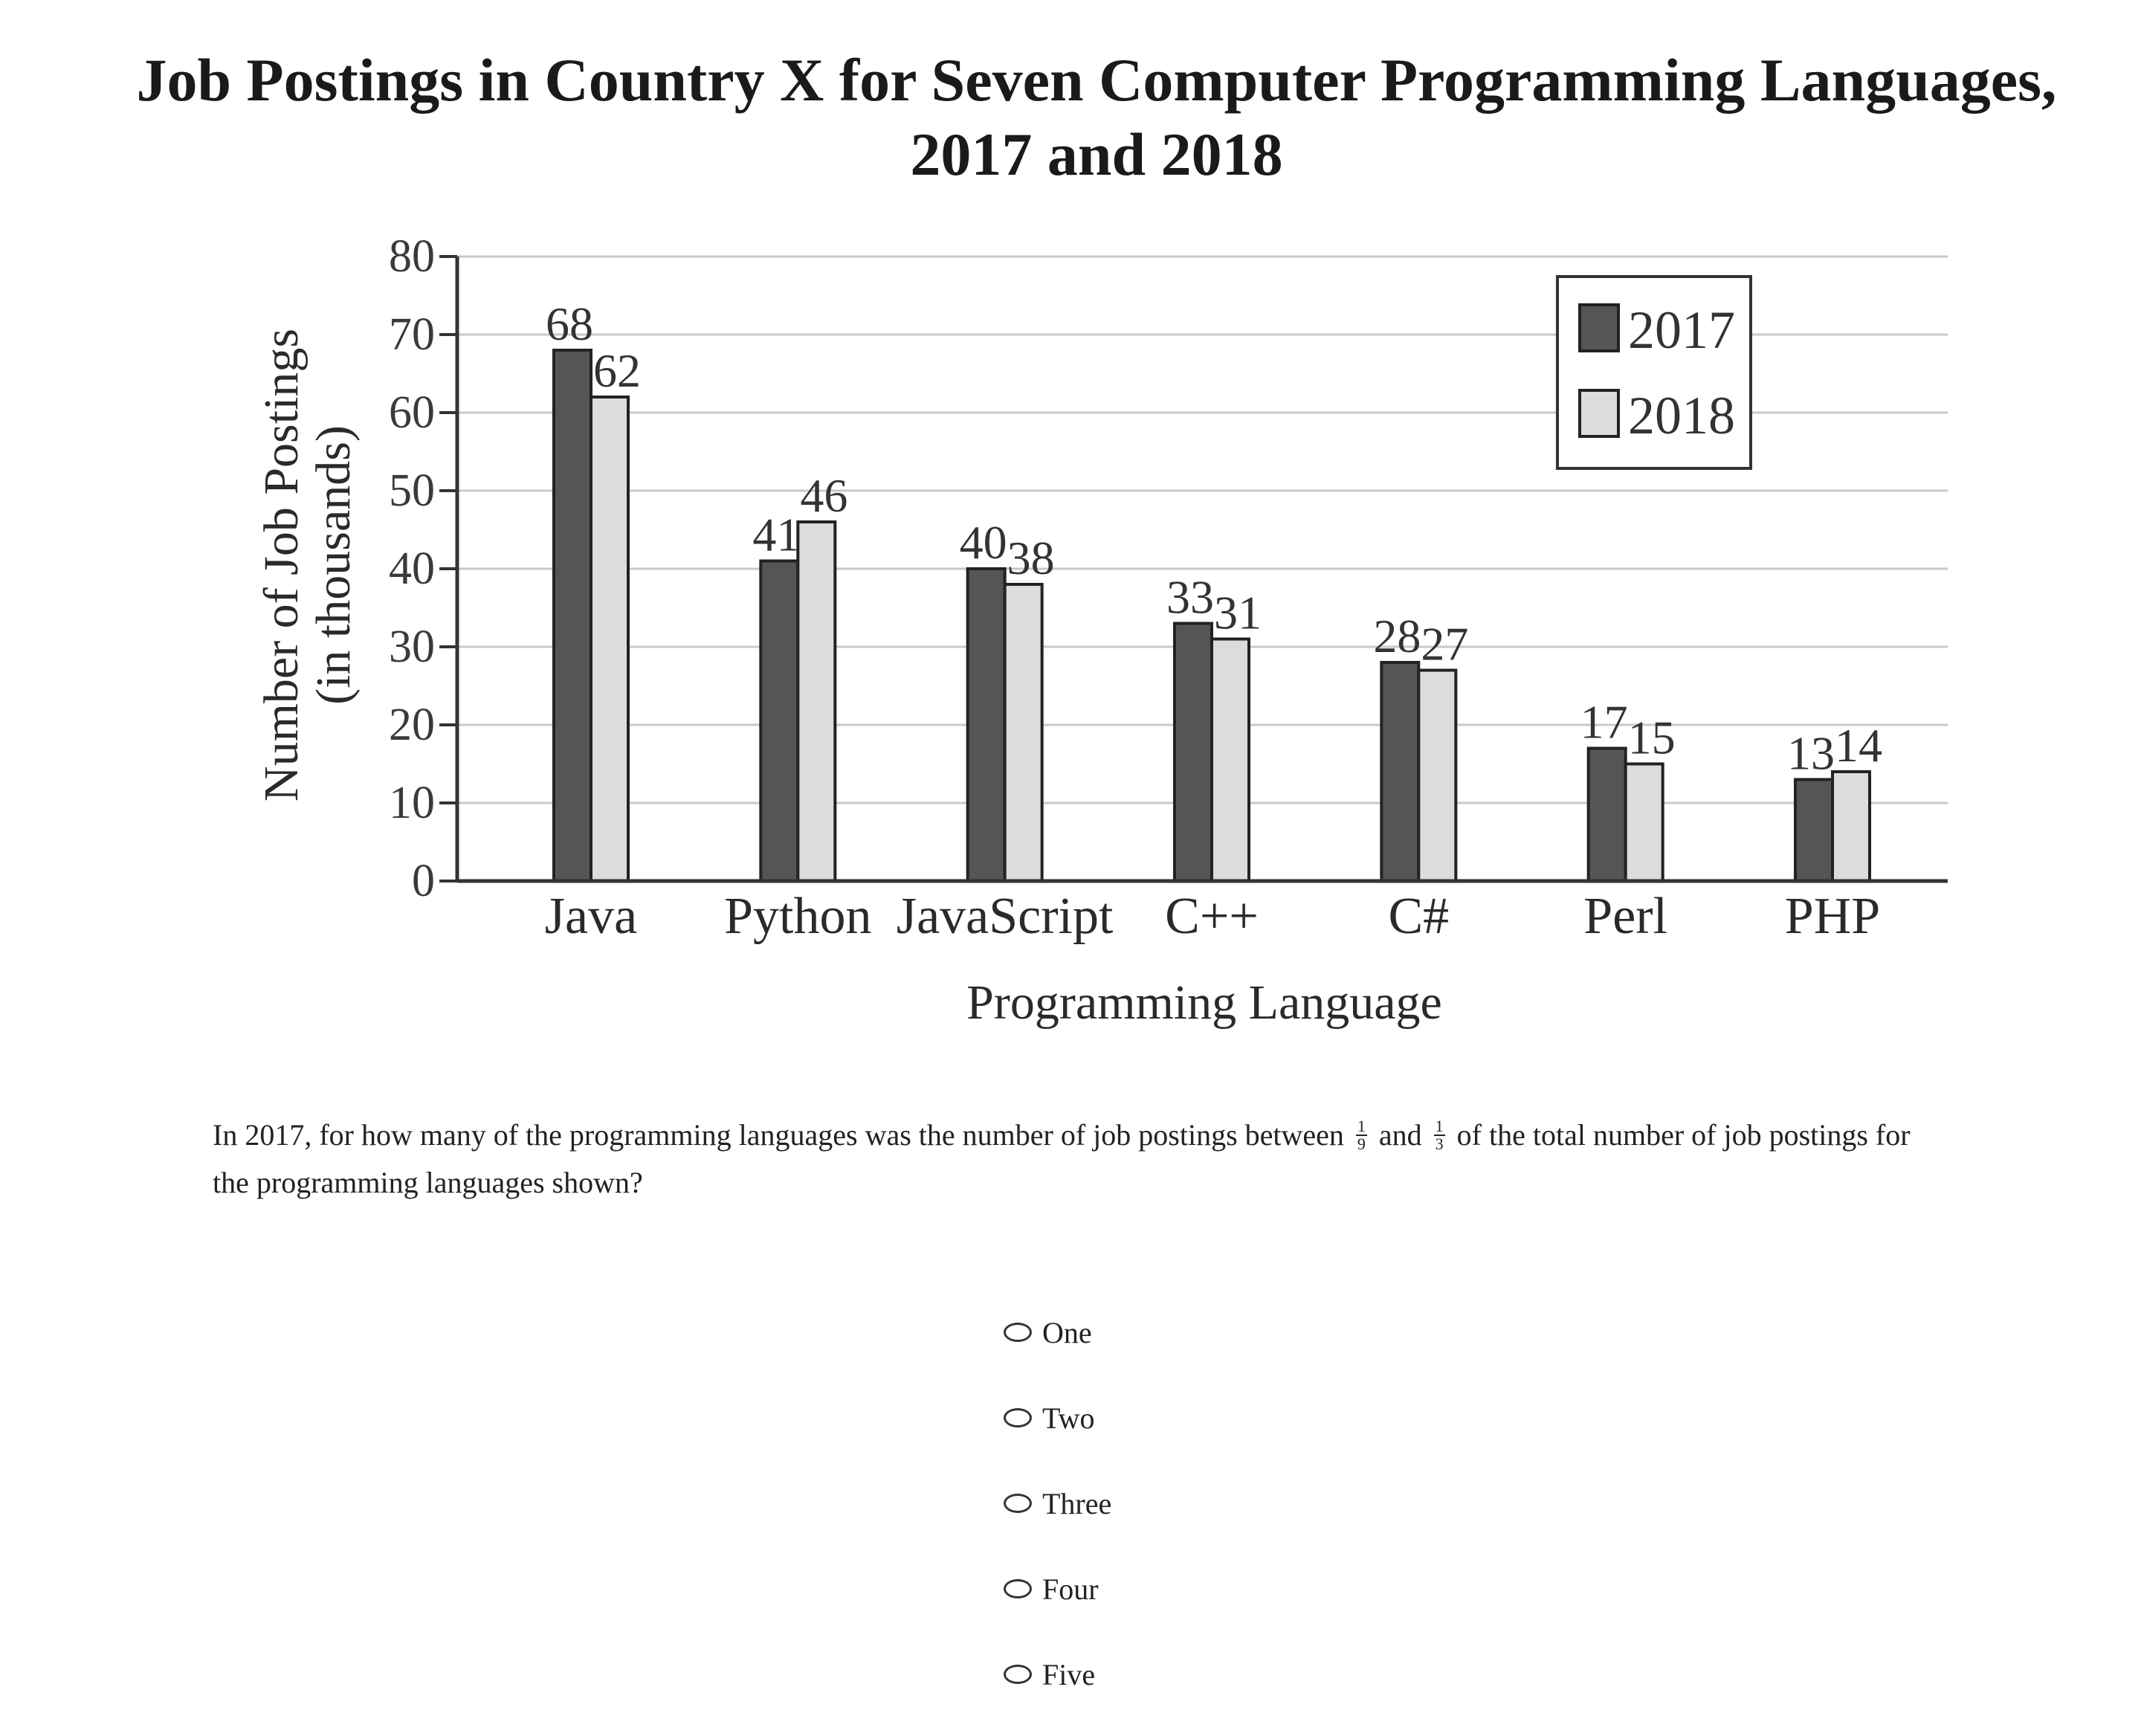 This screenshot has height=1736, width=2141. I want to click on fraction-2-numerator: 1, so click(1439, 1126).